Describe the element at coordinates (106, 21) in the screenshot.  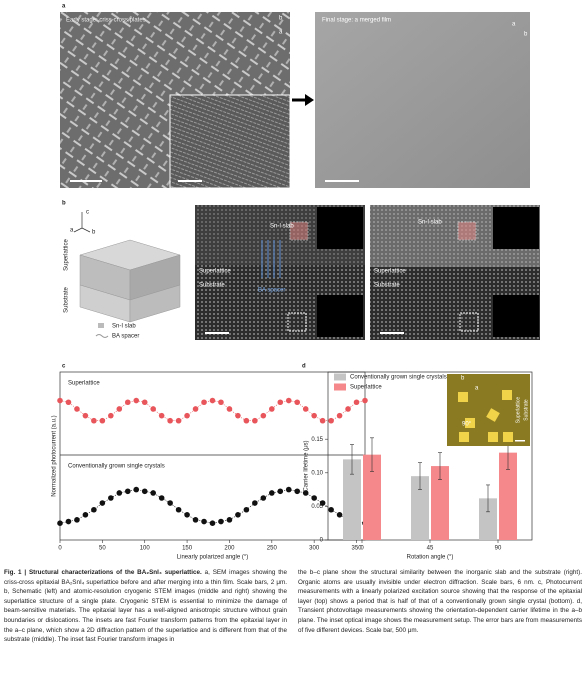
I see `image-title: Early stage: criss-cross plates` at that location.